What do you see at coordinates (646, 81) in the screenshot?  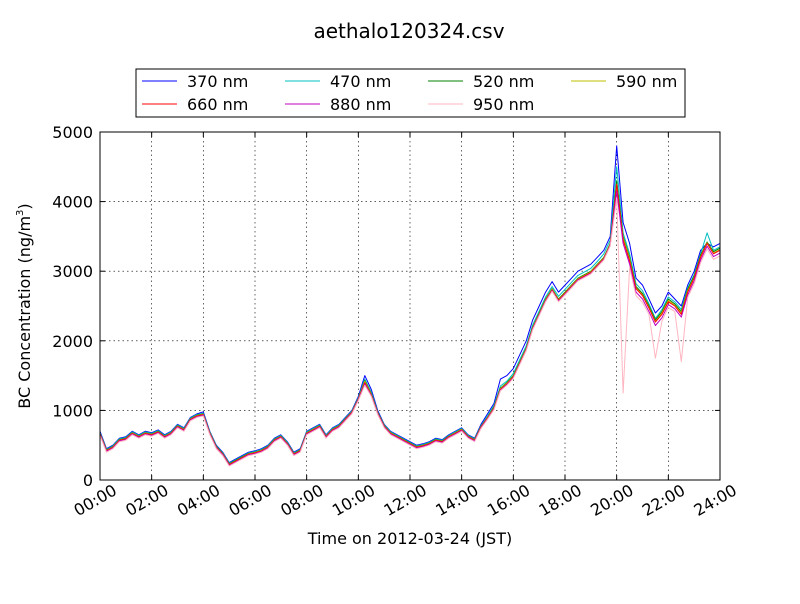 I see `legend-label: 590 nm` at bounding box center [646, 81].